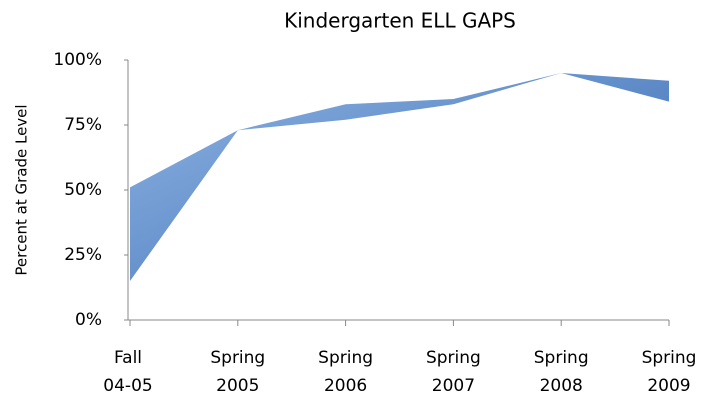 The height and width of the screenshot is (405, 720). What do you see at coordinates (83, 125) in the screenshot?
I see `y-tick-label: 75%` at bounding box center [83, 125].